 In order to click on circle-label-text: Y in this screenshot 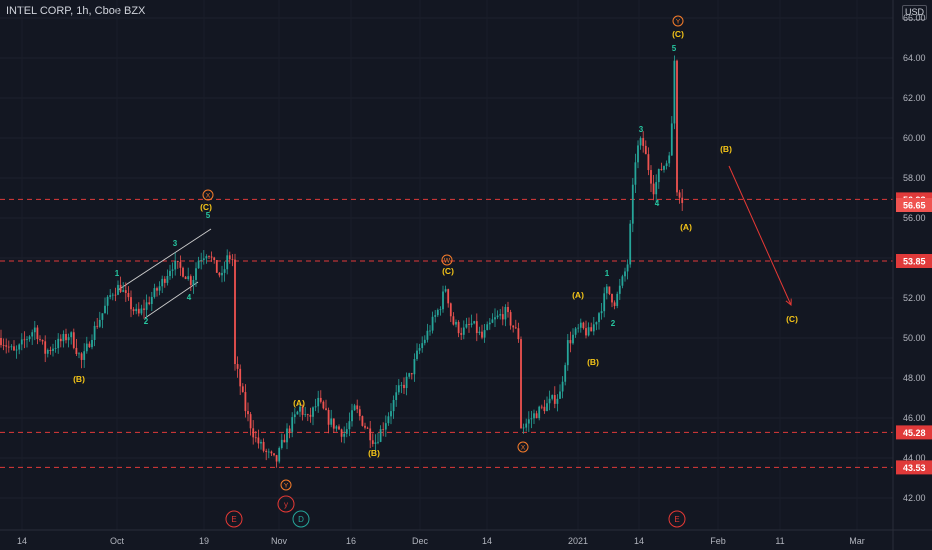, I will do `click(678, 22)`.